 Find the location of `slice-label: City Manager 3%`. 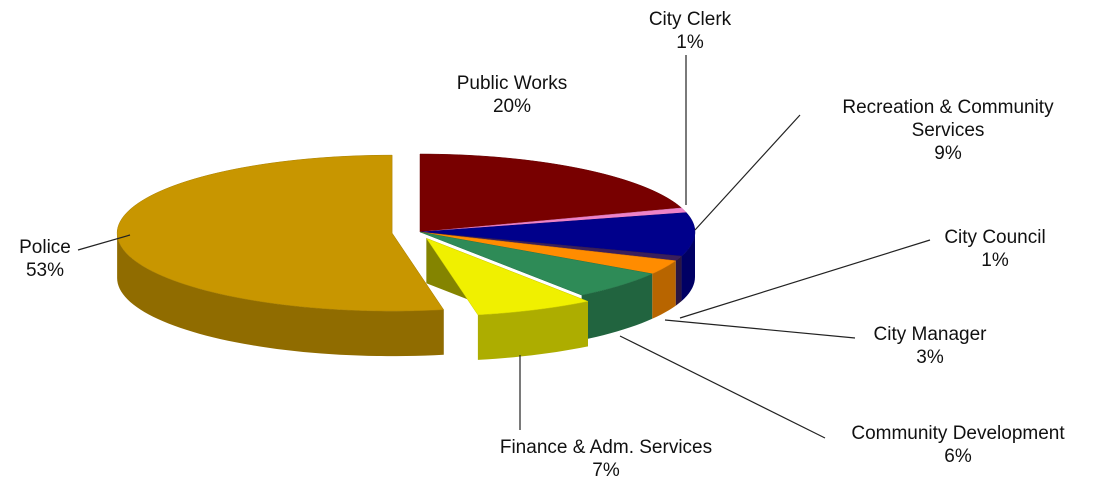

slice-label: City Manager 3% is located at coordinates (930, 346).